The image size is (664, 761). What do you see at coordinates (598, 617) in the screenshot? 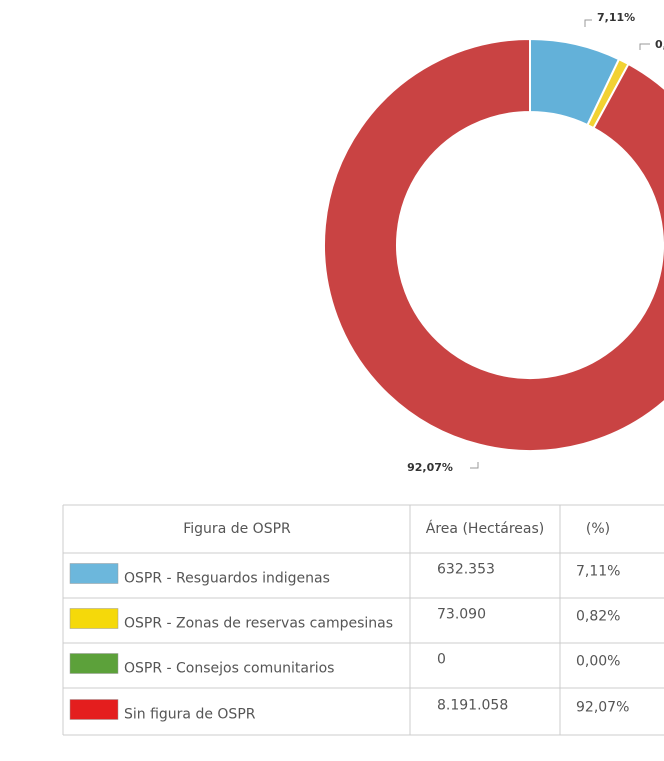
I see `row-pct: 0,82%` at bounding box center [598, 617].